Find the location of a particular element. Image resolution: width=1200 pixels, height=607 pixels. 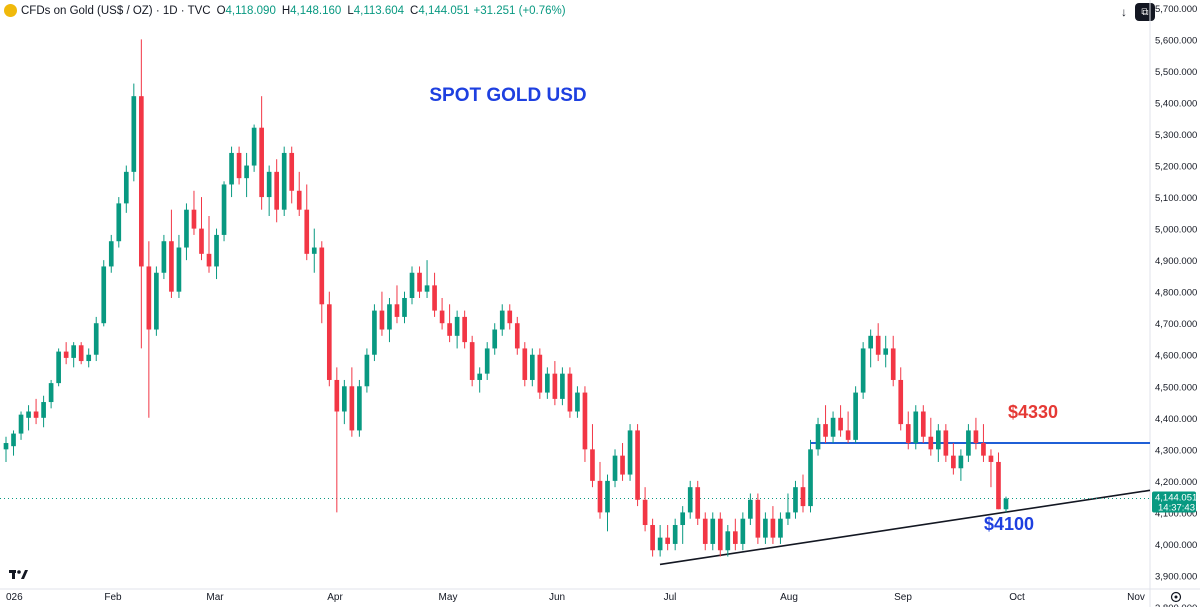

settings-icon is located at coordinates (1176, 597).